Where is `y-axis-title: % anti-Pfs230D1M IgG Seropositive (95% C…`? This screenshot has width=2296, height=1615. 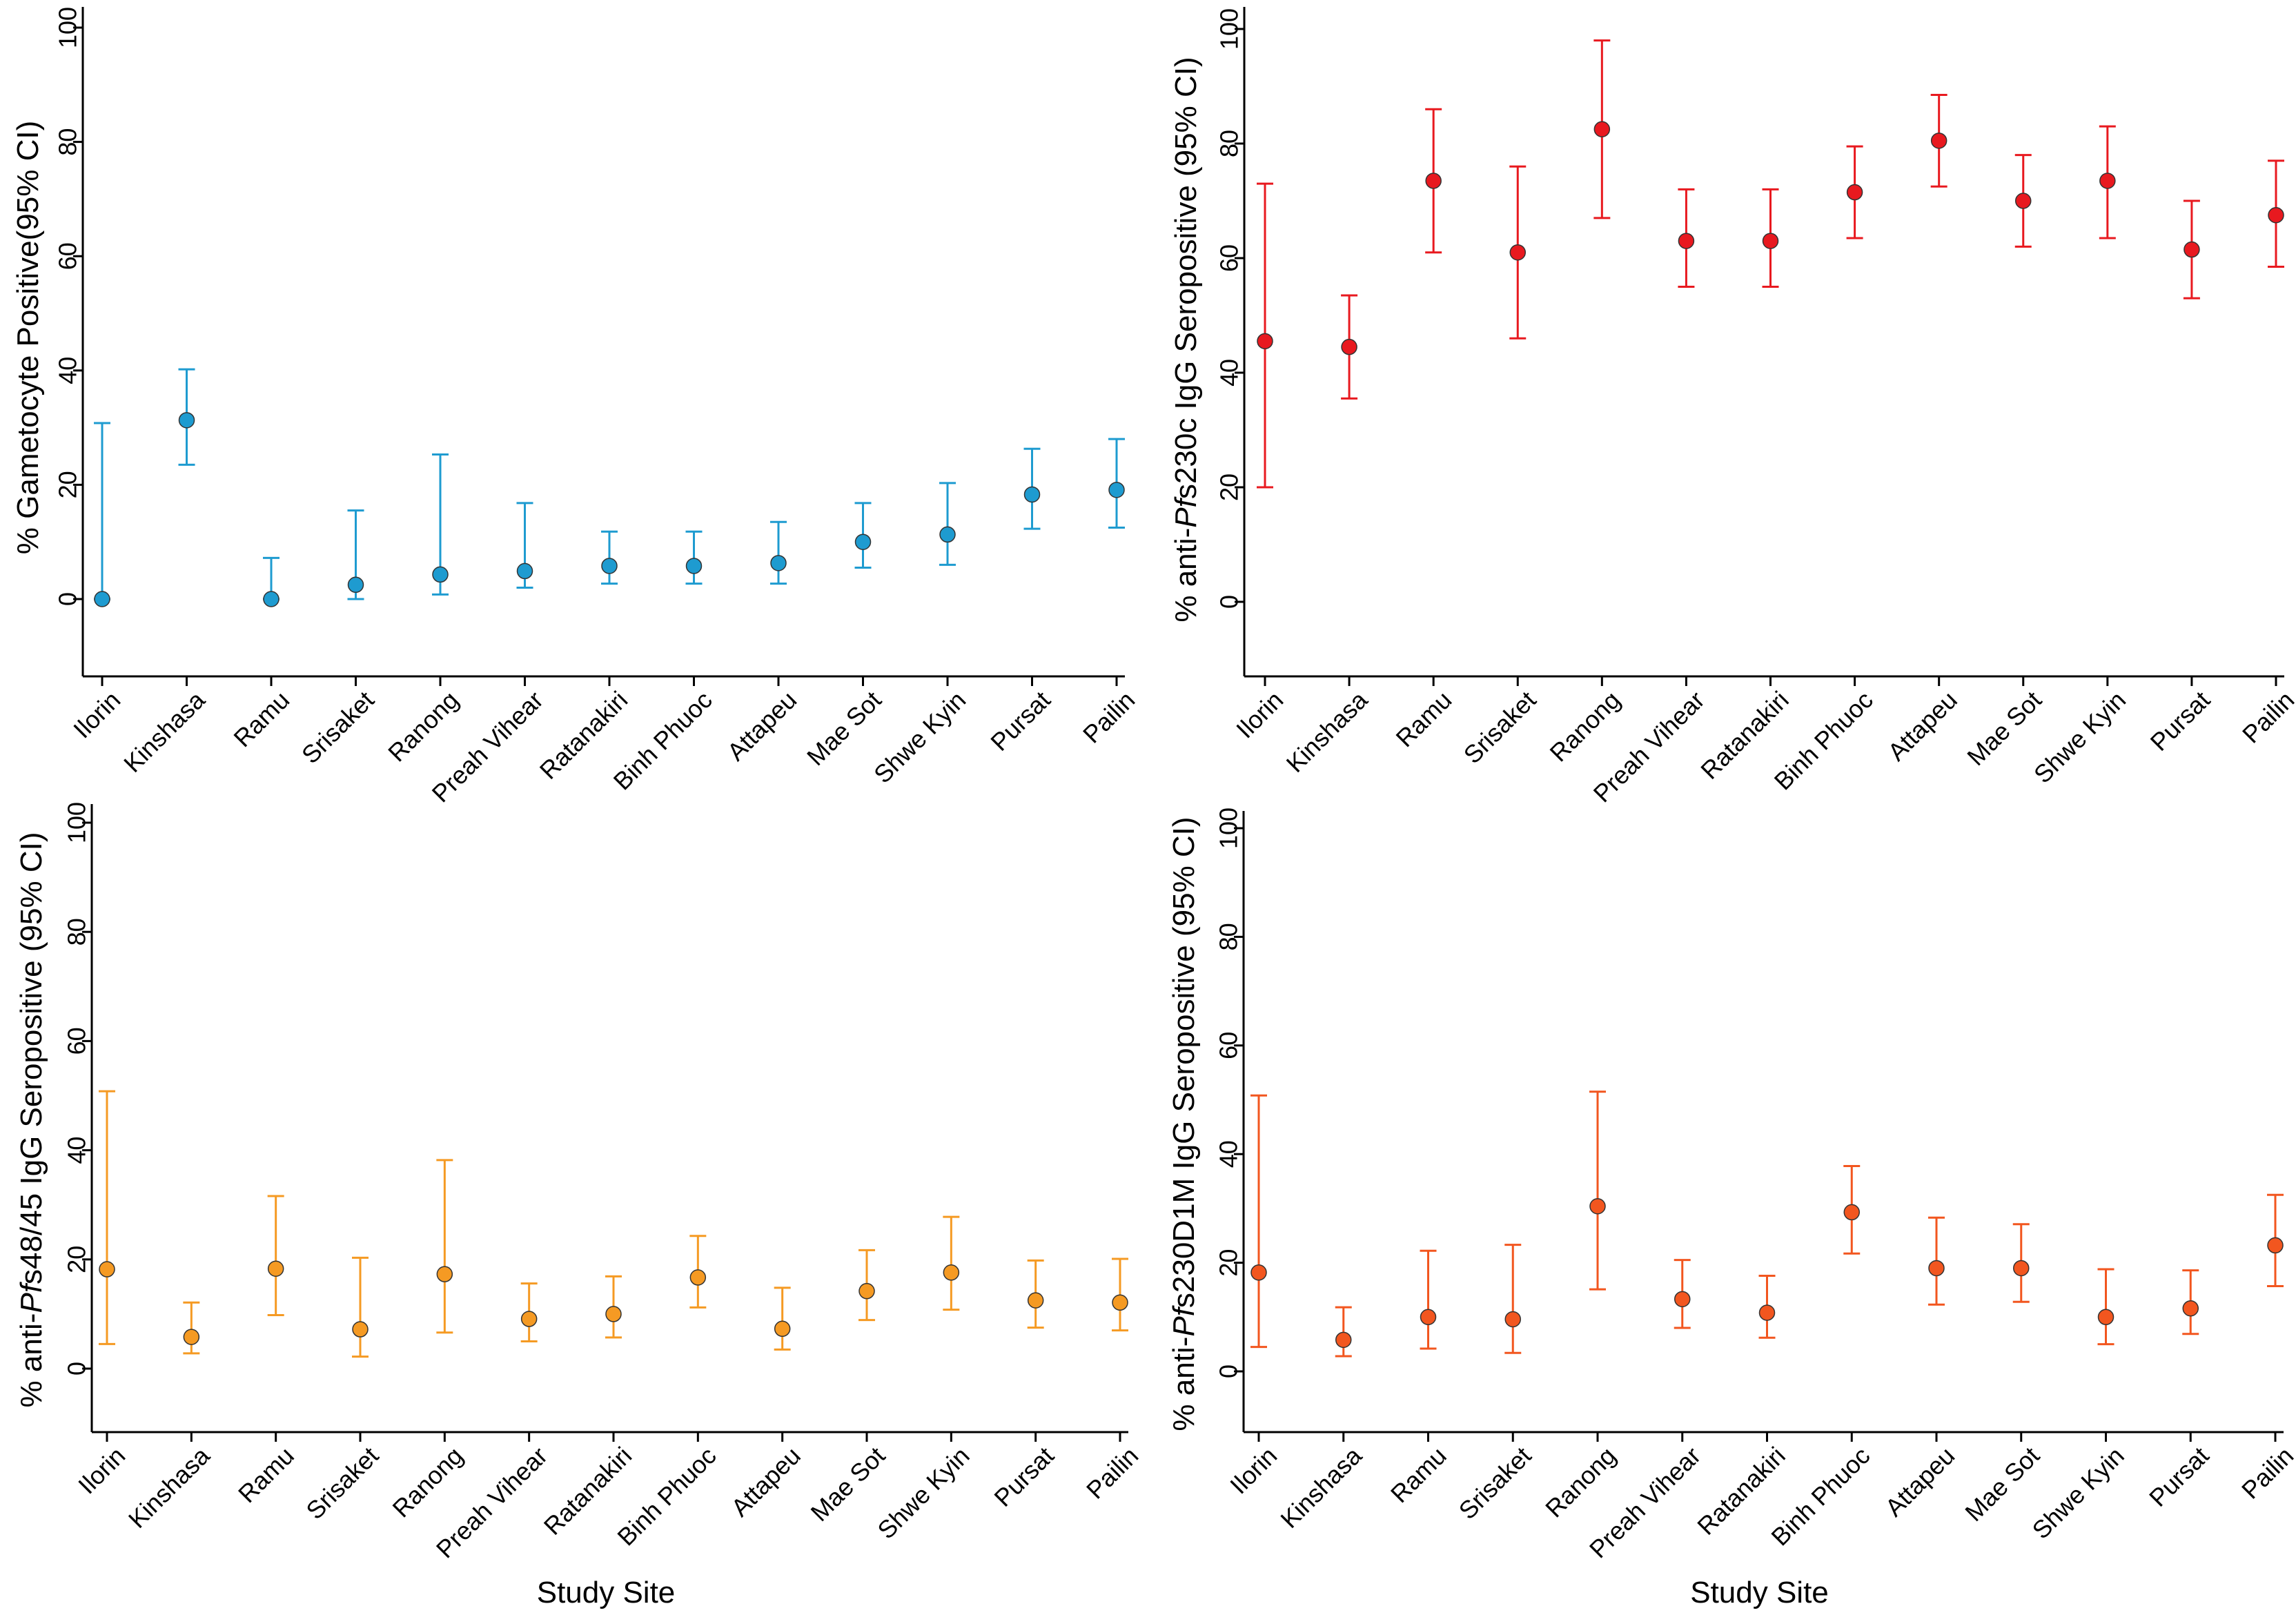
y-axis-title: % anti-Pfs230D1M IgG Seropositive (95% C… is located at coordinates (1184, 1123).